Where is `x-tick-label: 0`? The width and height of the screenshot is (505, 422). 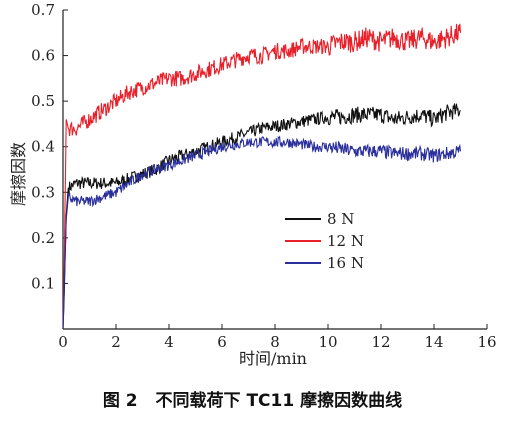 x-tick-label: 0 is located at coordinates (63, 342).